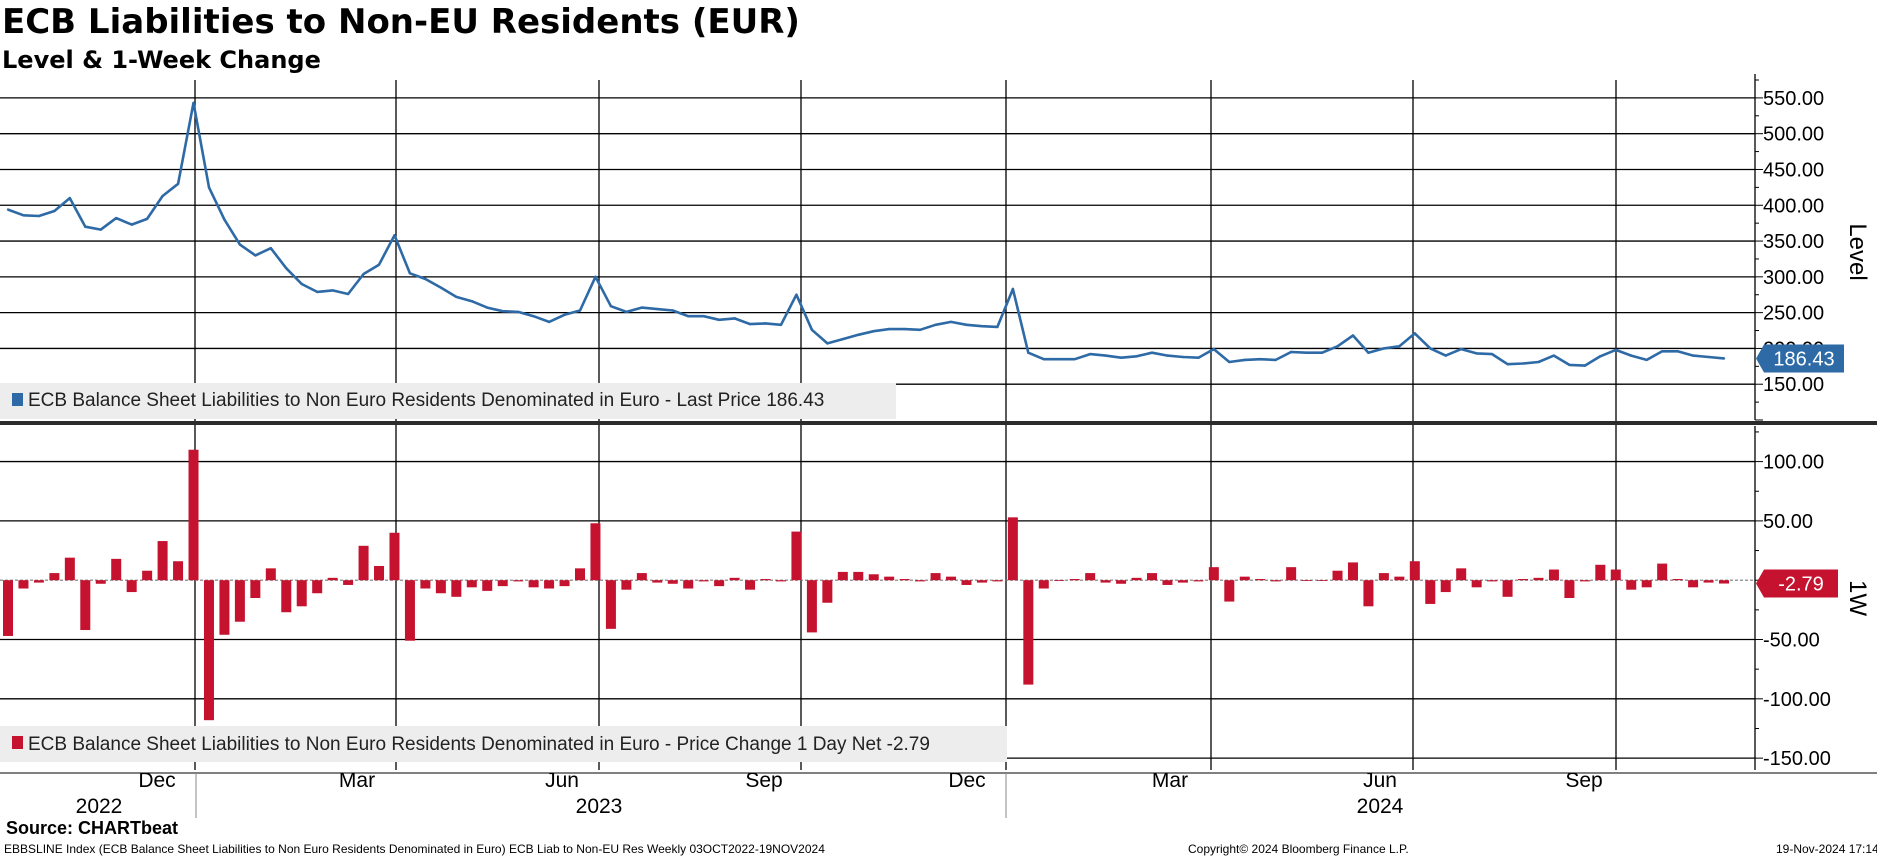  Describe the element at coordinates (1803, 359) in the screenshot. I see `level-last-value: 186.43` at that location.